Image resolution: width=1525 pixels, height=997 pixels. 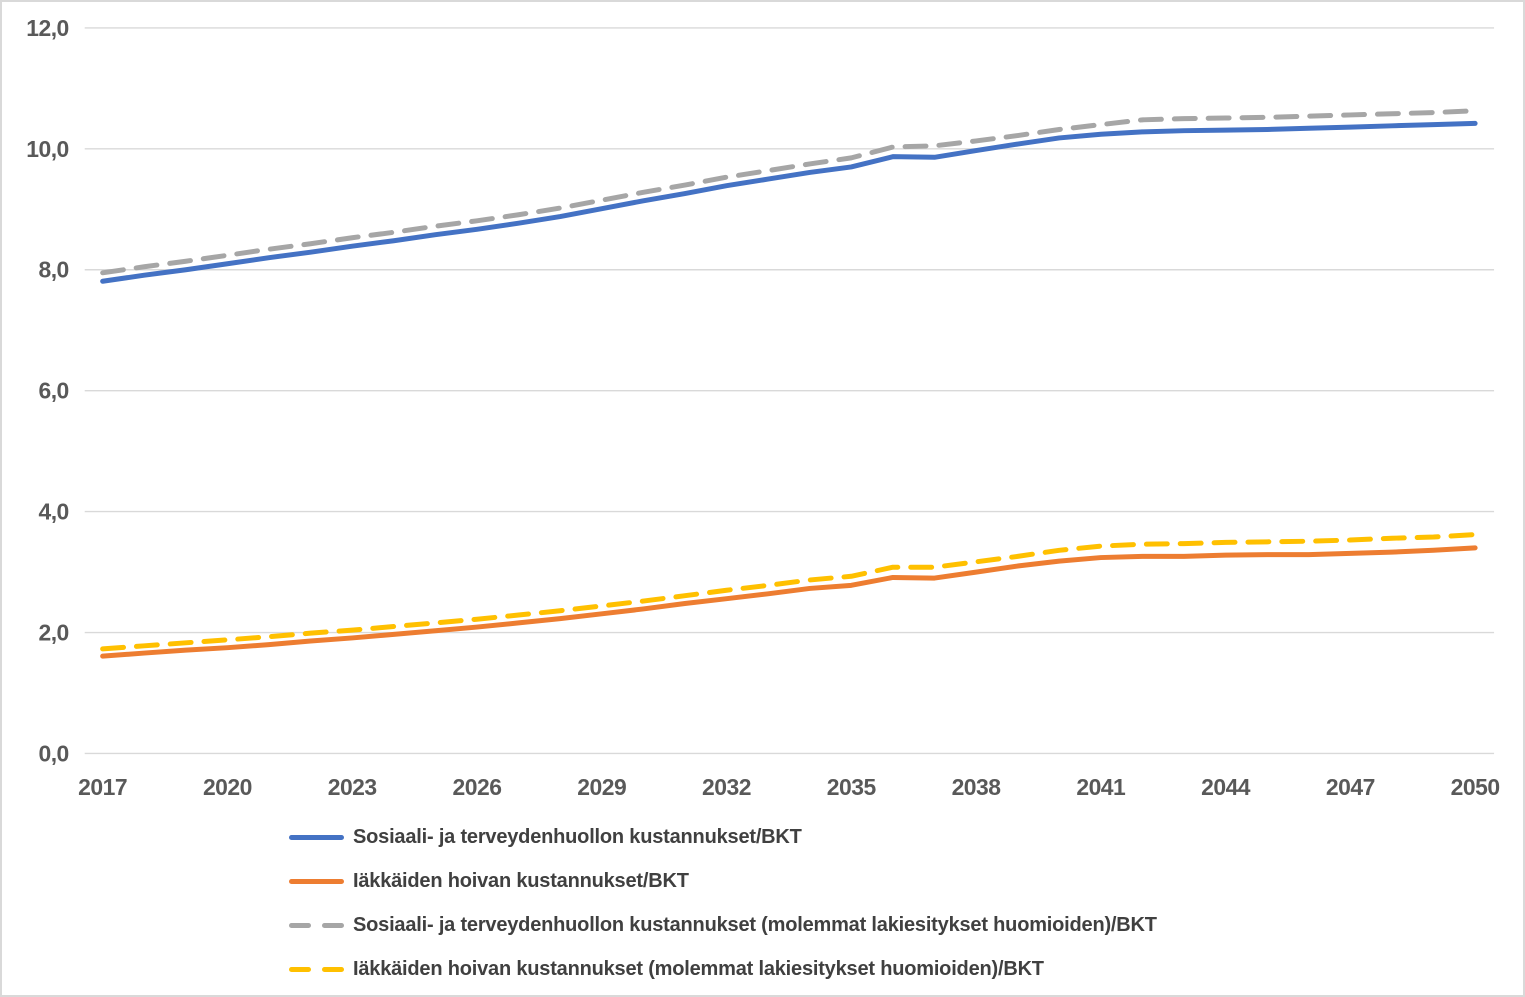 What do you see at coordinates (316, 969) in the screenshot?
I see `legend-marker-dashed-yellow` at bounding box center [316, 969].